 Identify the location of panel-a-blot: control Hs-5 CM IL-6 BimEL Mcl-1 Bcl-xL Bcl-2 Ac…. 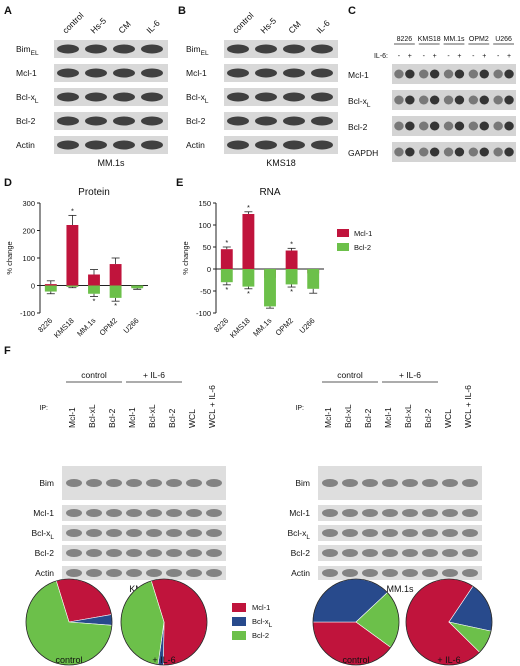
(92, 89).